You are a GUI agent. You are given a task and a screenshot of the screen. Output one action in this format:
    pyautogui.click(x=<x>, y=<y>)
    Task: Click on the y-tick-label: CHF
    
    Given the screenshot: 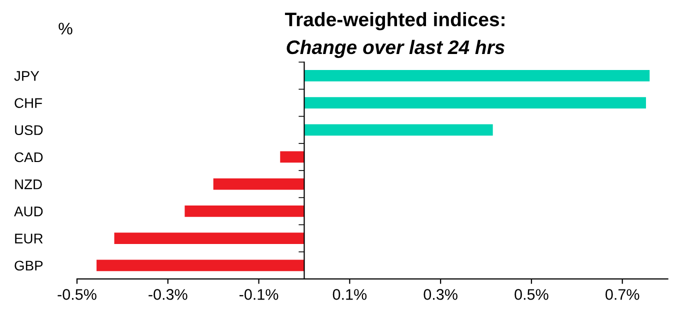 What is the action you would take?
    pyautogui.click(x=28, y=103)
    